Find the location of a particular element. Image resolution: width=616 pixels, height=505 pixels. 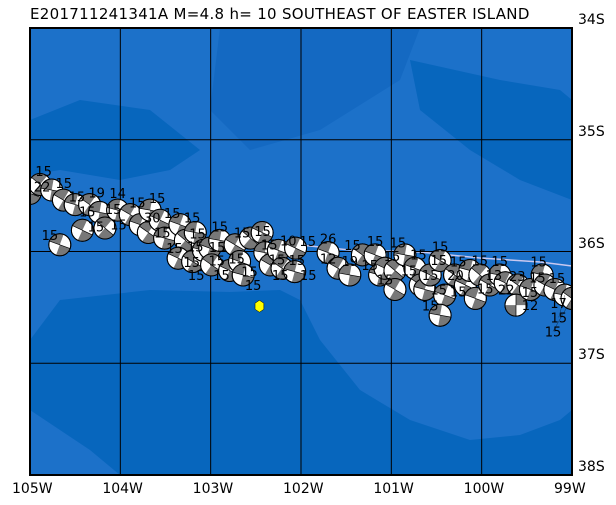

lon-tick-label: 104W is located at coordinates (122, 489).